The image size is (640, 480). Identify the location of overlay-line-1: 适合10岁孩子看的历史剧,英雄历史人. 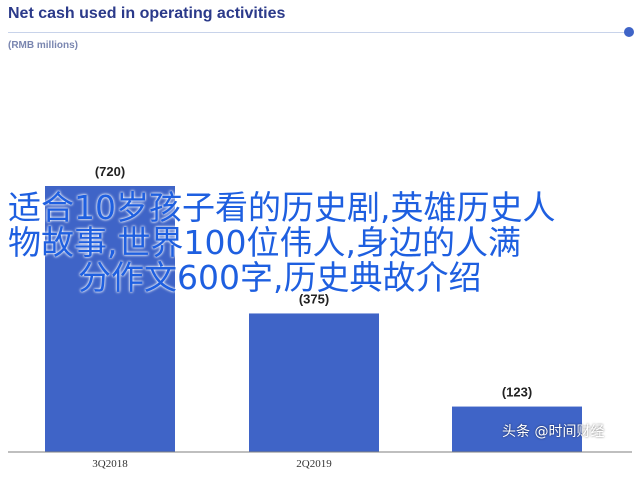
(282, 207).